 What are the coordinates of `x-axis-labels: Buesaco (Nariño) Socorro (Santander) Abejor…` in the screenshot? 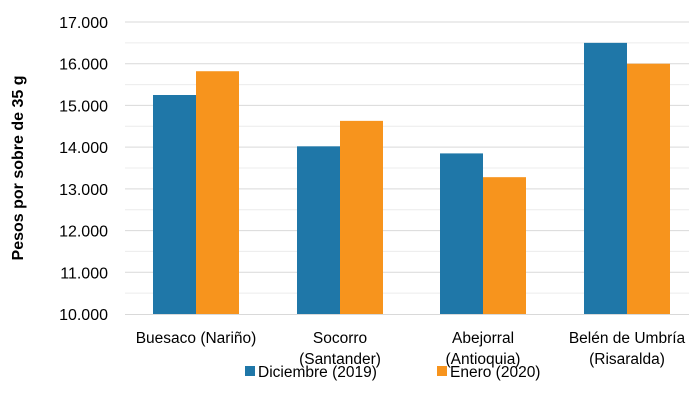 It's located at (411, 349).